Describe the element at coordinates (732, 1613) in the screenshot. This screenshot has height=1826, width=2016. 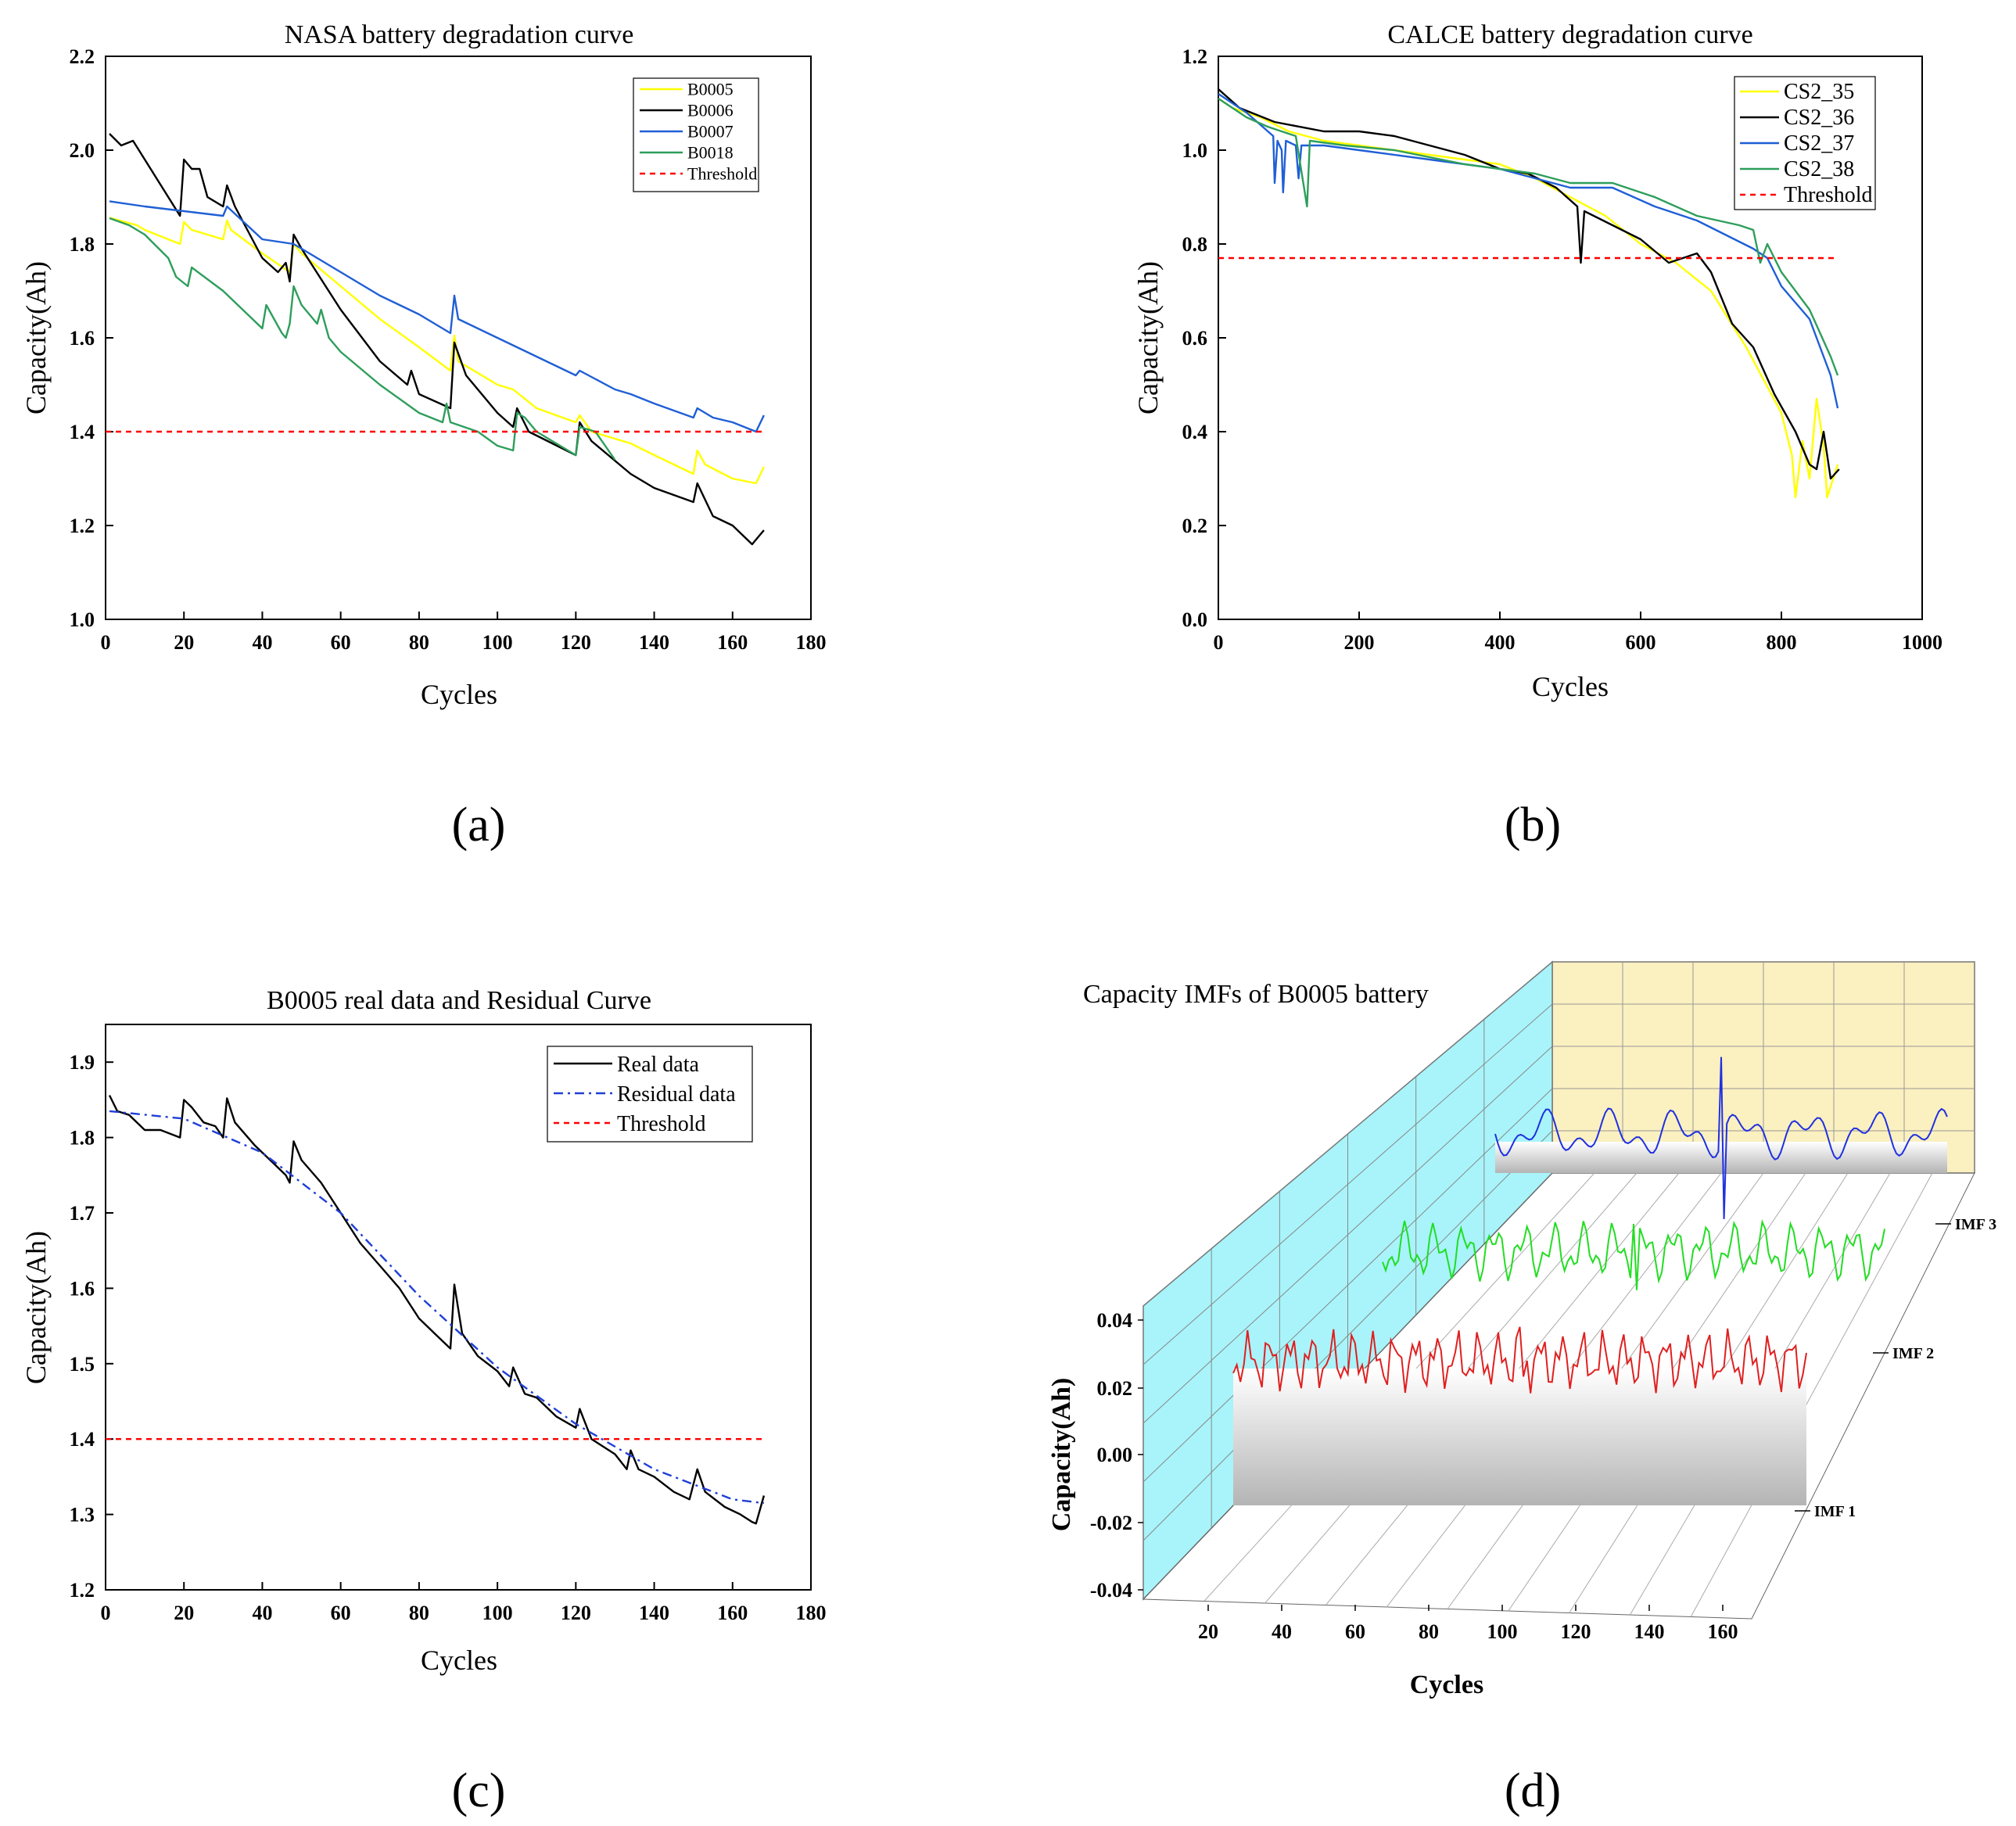
I see `c-x-tick-label: 160` at that location.